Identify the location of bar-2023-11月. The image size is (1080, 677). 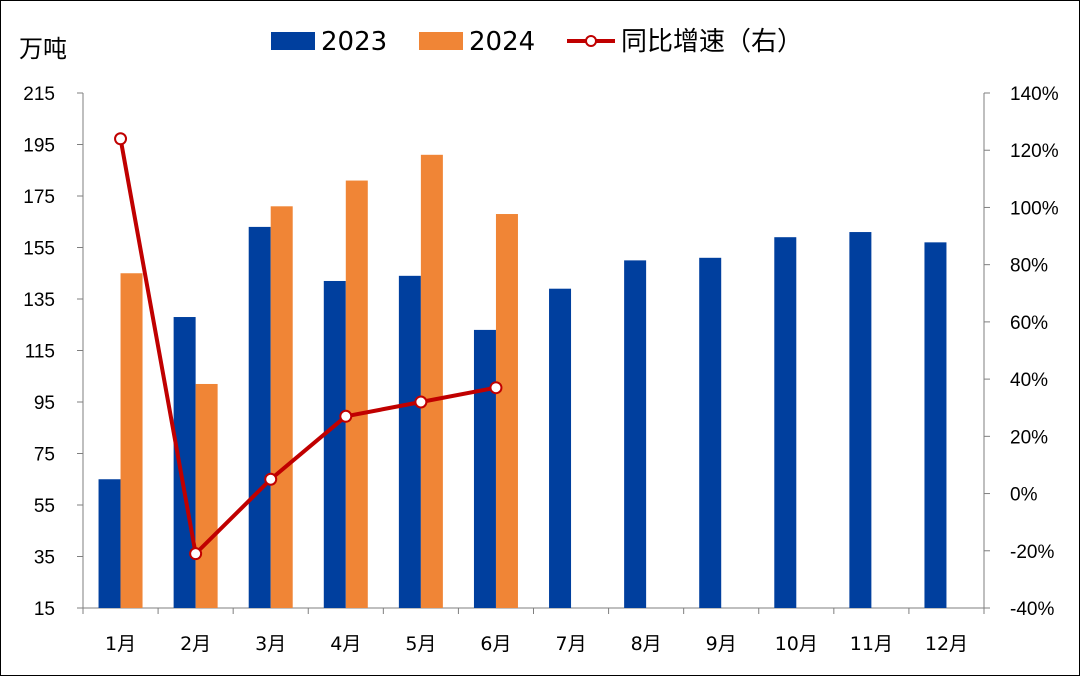
(860, 420).